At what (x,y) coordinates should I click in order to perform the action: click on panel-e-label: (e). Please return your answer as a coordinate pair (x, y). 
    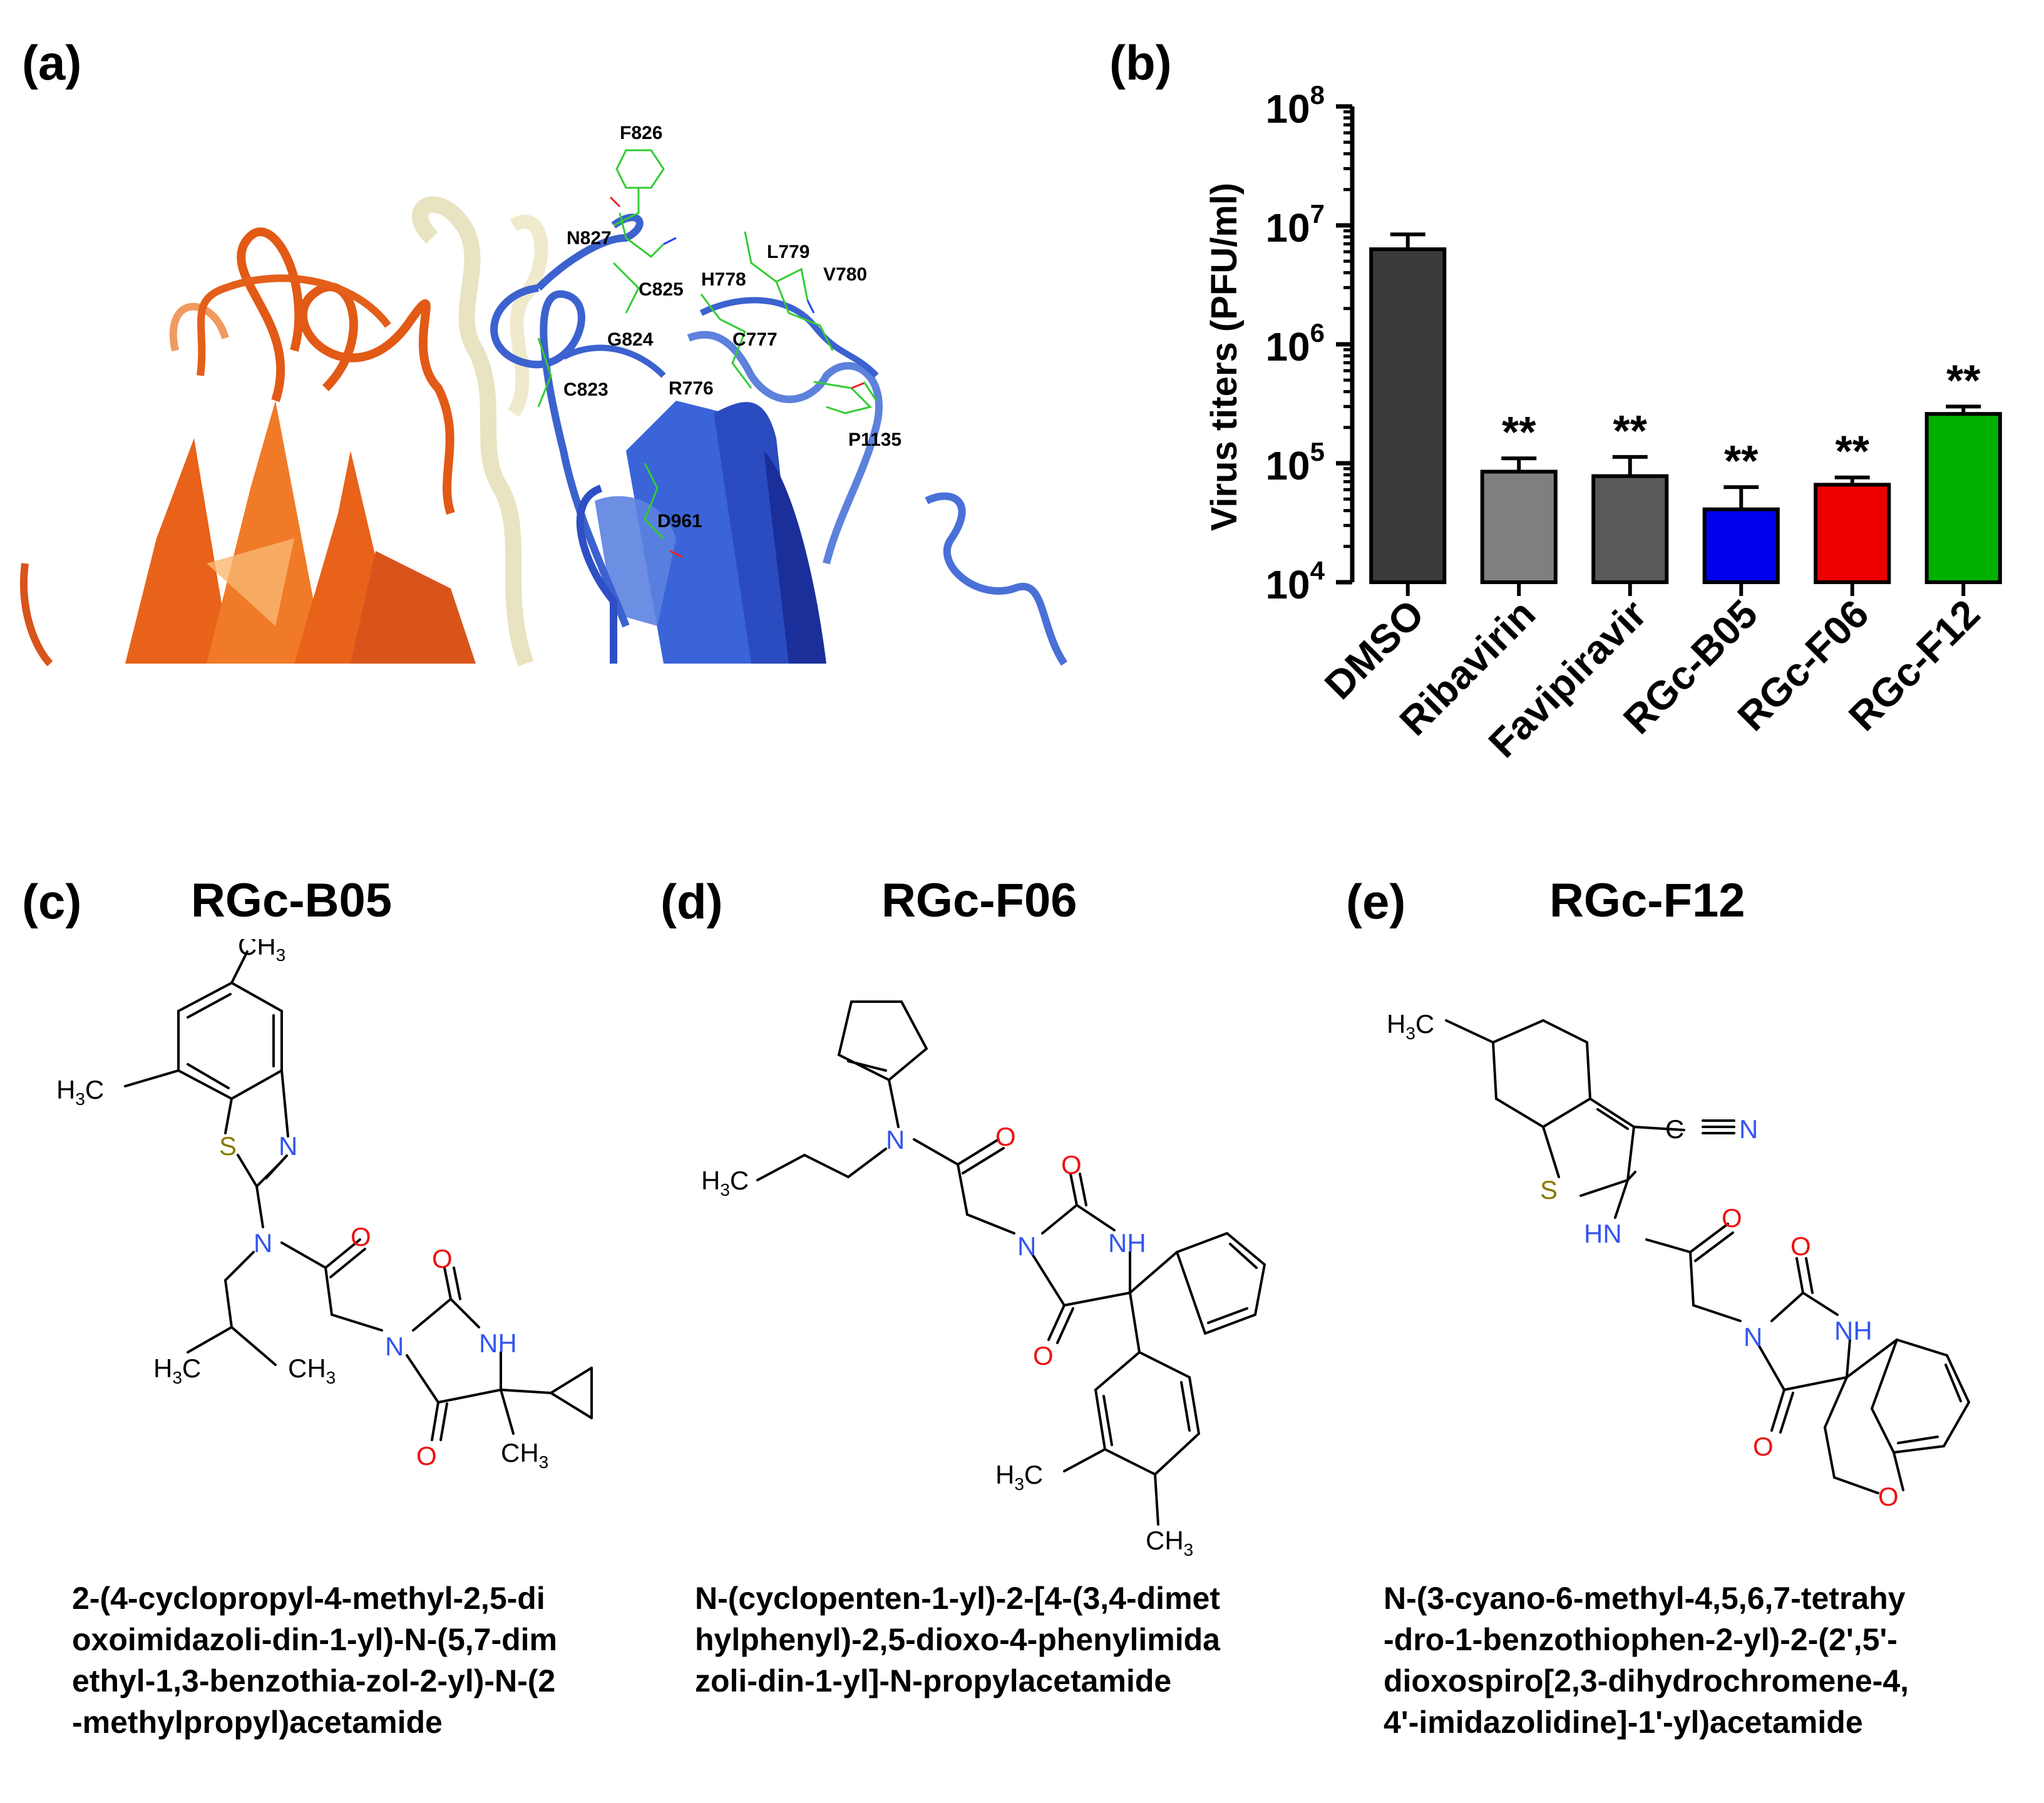
    Looking at the image, I should click on (1376, 902).